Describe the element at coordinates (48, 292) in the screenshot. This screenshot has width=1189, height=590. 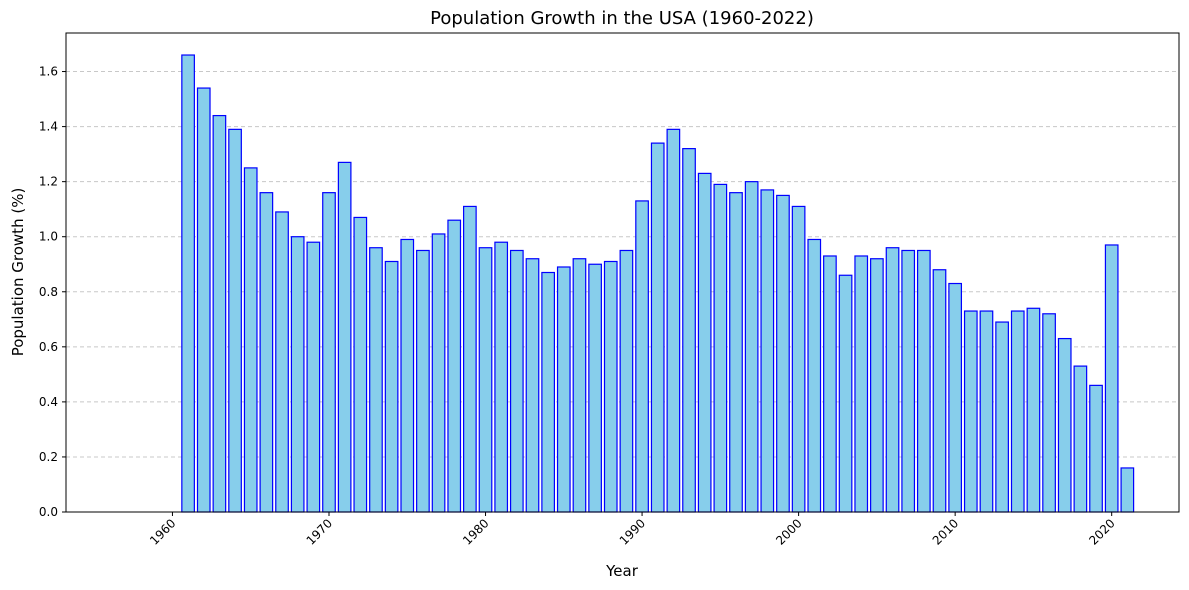
I see `y-tick-label: 0.8` at that location.